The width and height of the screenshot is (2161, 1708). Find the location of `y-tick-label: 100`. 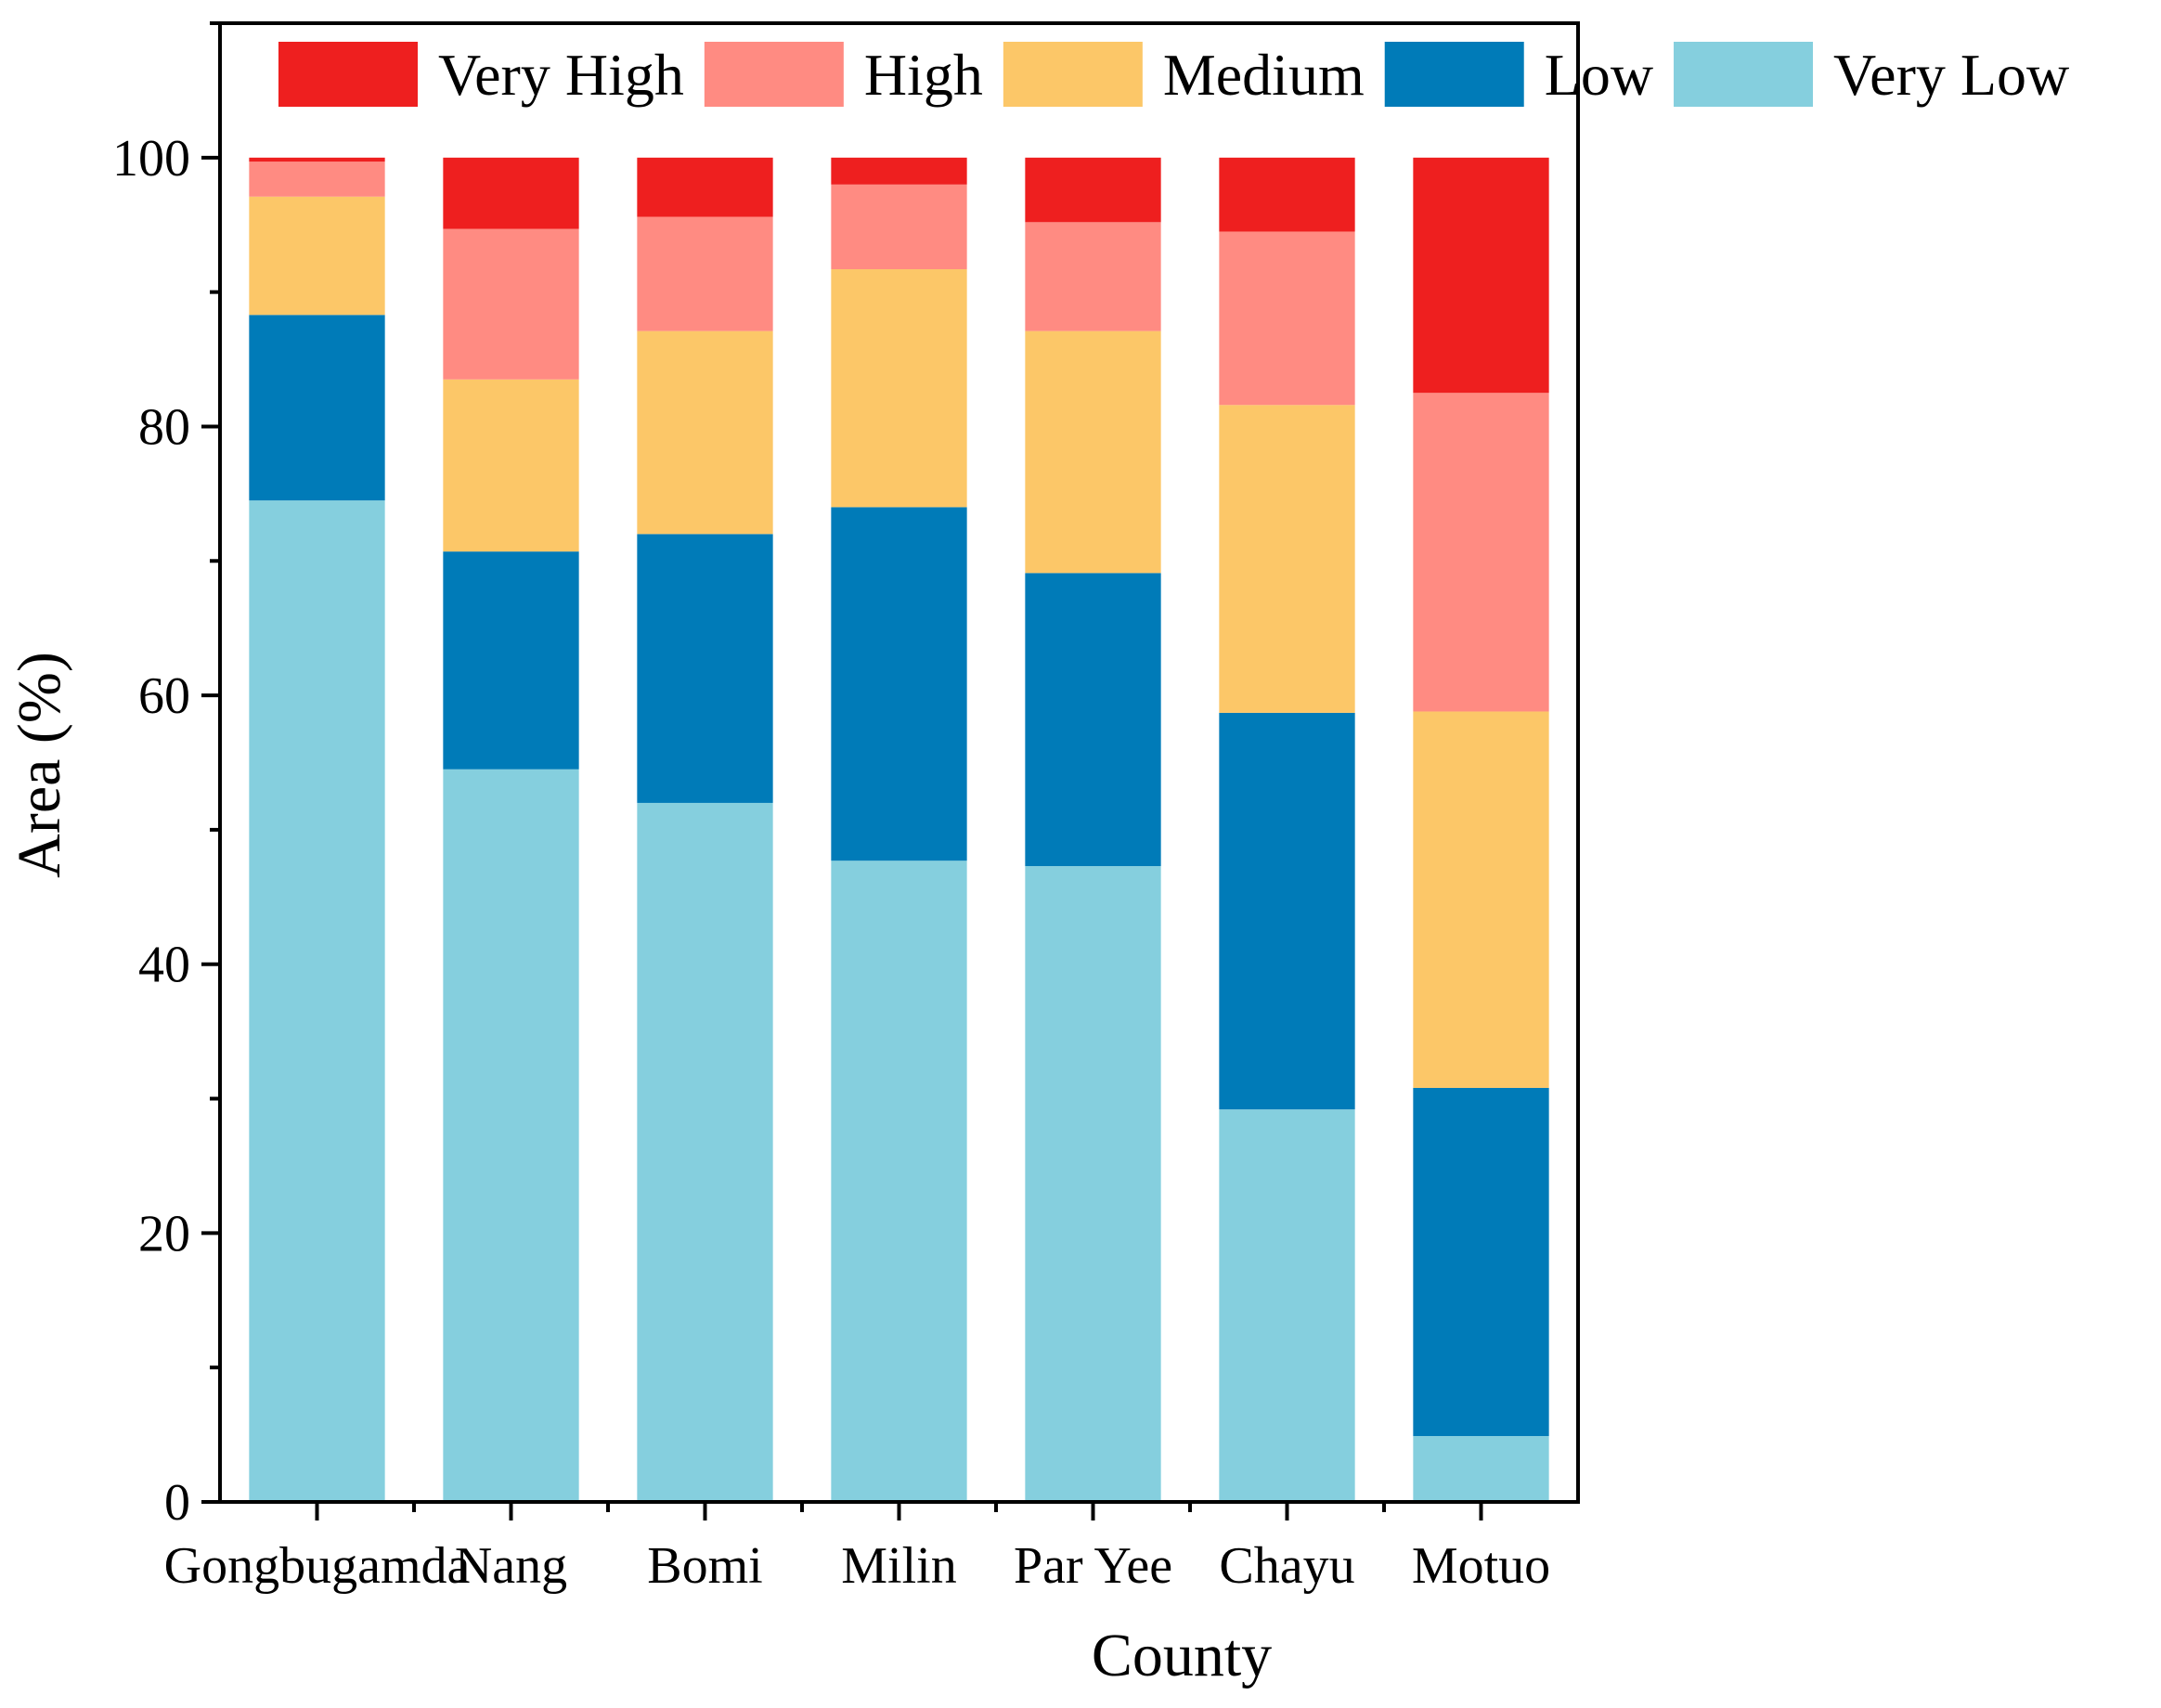

y-tick-label: 100 is located at coordinates (151, 159).